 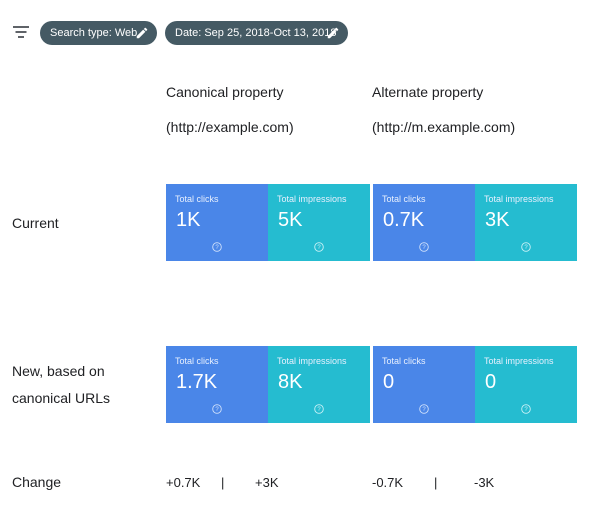 What do you see at coordinates (526, 384) in the screenshot?
I see `new-alternate-impressions-tile: Total impressions 0 ?` at bounding box center [526, 384].